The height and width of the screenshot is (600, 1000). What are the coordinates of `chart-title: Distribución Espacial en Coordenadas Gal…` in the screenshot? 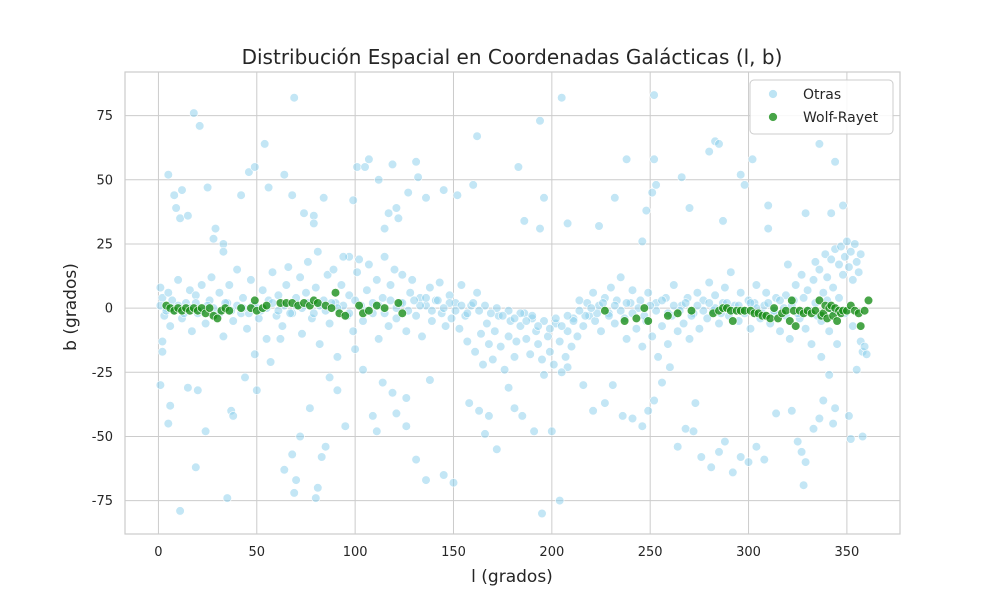 It's located at (512, 57).